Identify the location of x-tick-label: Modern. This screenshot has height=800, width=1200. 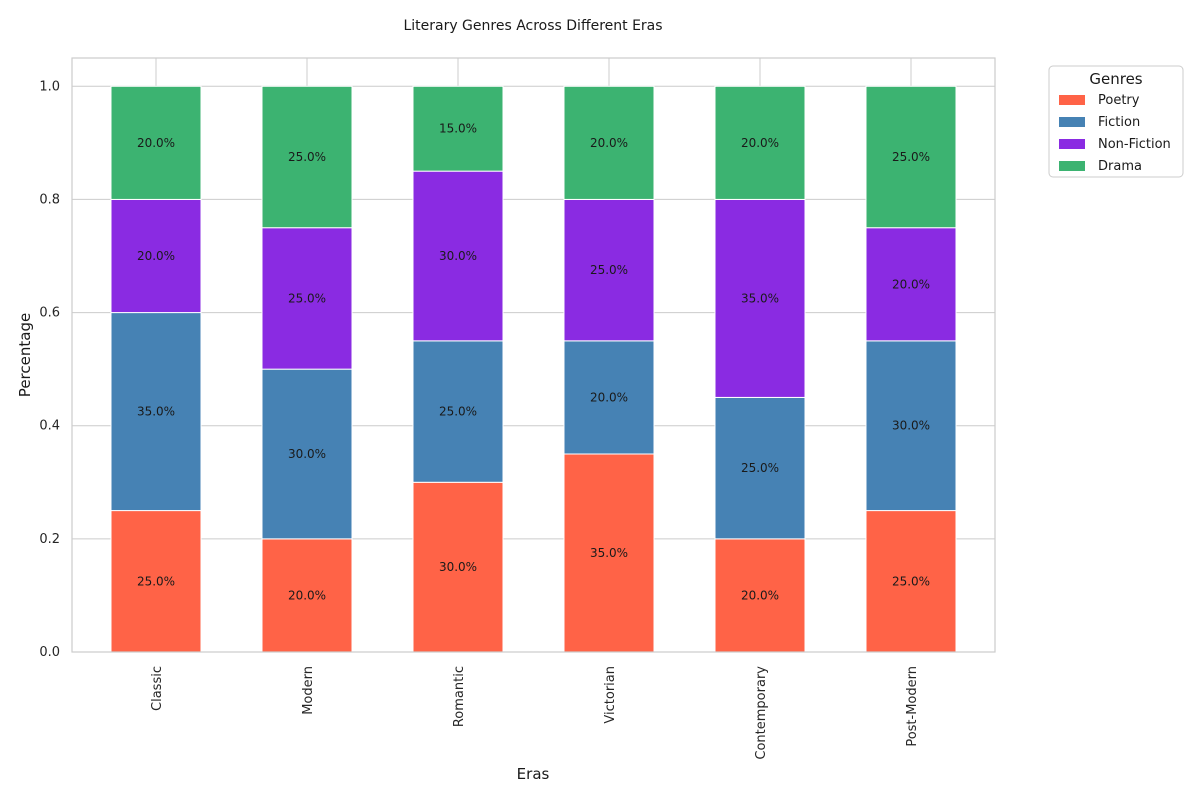
(308, 690).